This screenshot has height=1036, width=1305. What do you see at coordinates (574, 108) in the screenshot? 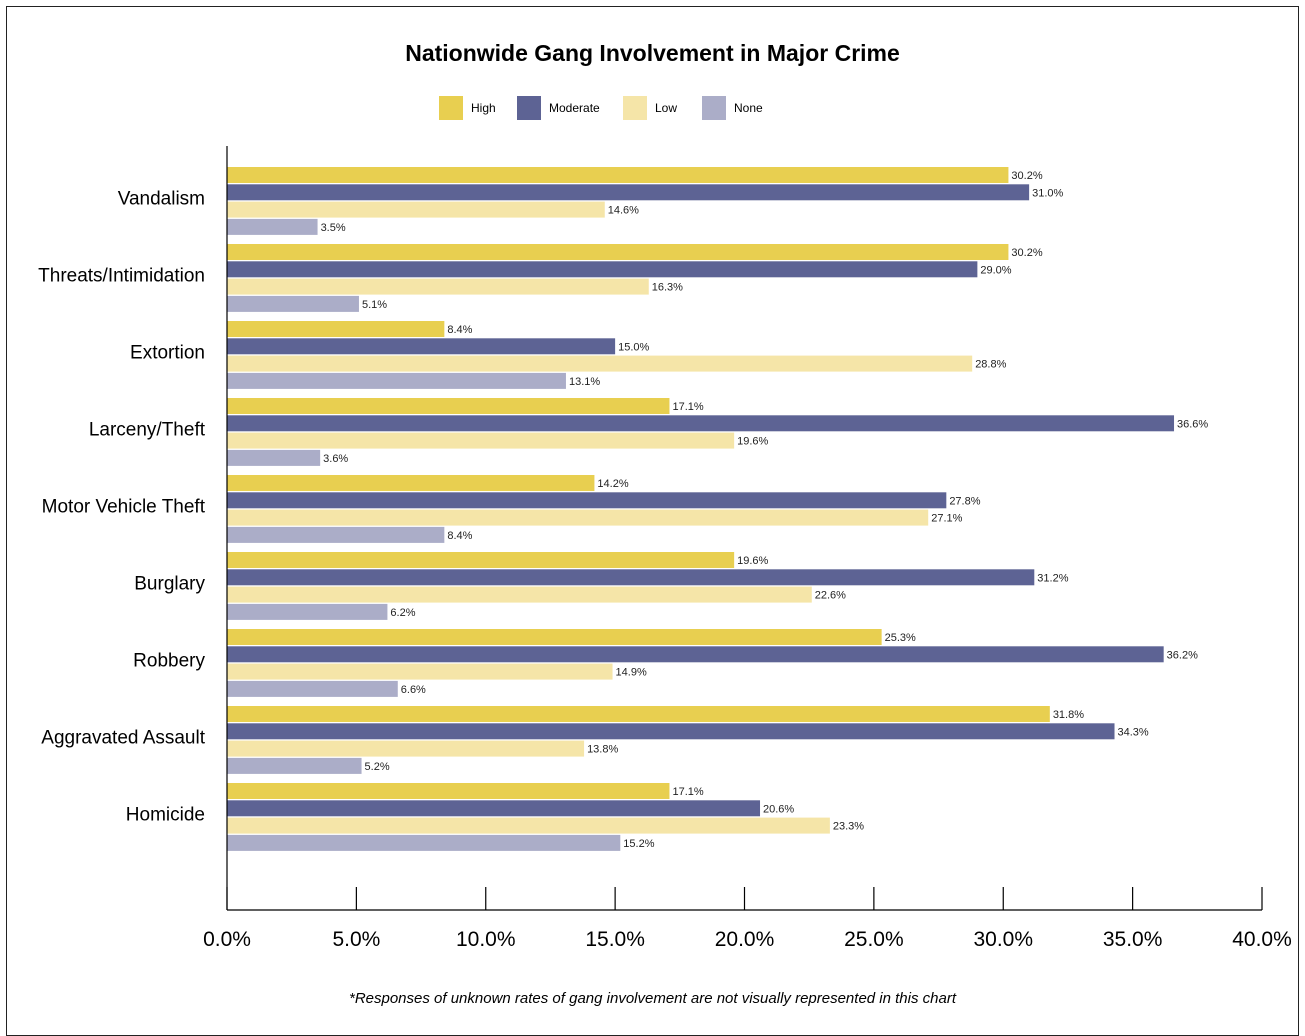
I see `legend-label-moderate: Moderate` at bounding box center [574, 108].